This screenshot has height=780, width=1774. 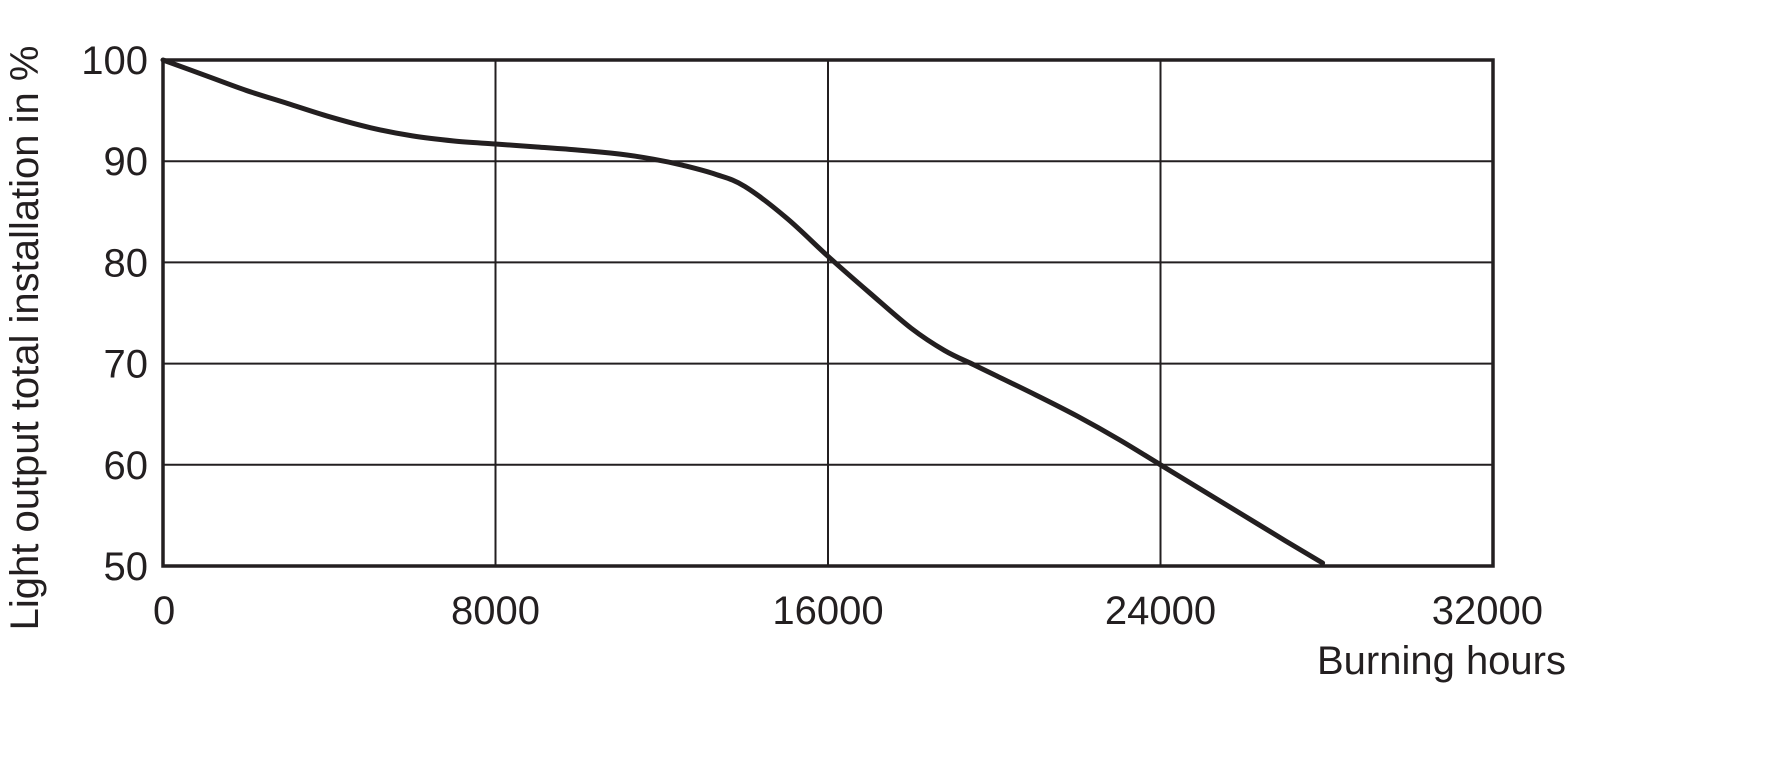 I want to click on y-tick-label: 100, so click(x=114, y=61).